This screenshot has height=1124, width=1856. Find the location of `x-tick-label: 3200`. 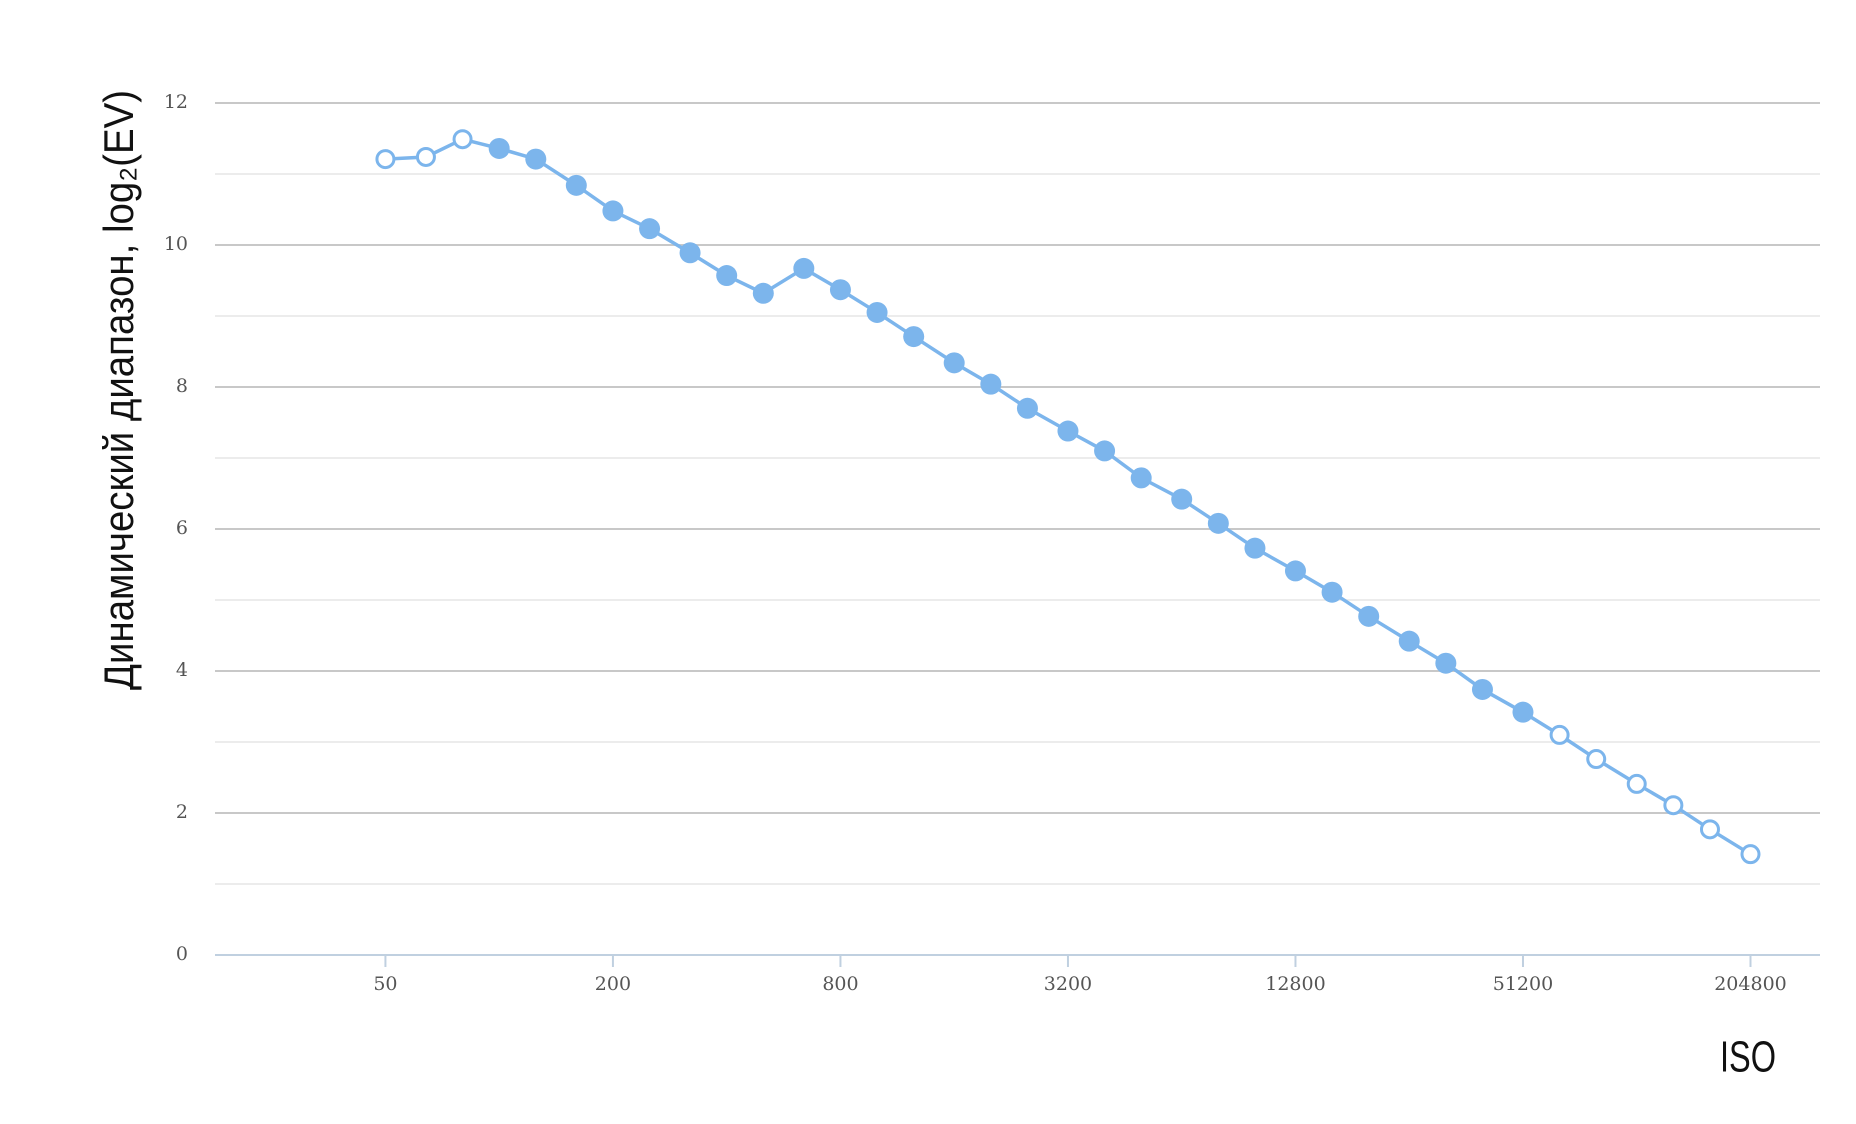

x-tick-label: 3200 is located at coordinates (1068, 984).